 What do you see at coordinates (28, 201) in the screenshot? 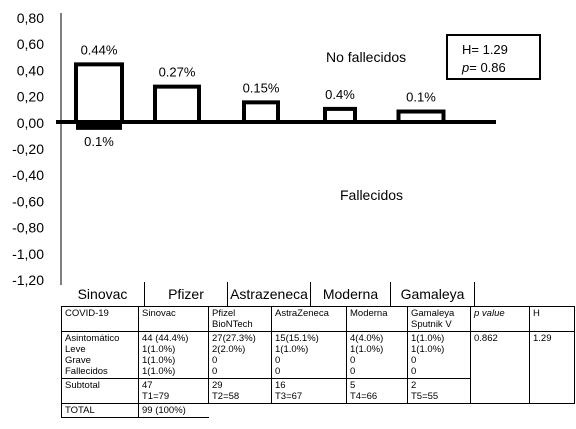
I see `y-tick-label: -0,60` at bounding box center [28, 201].